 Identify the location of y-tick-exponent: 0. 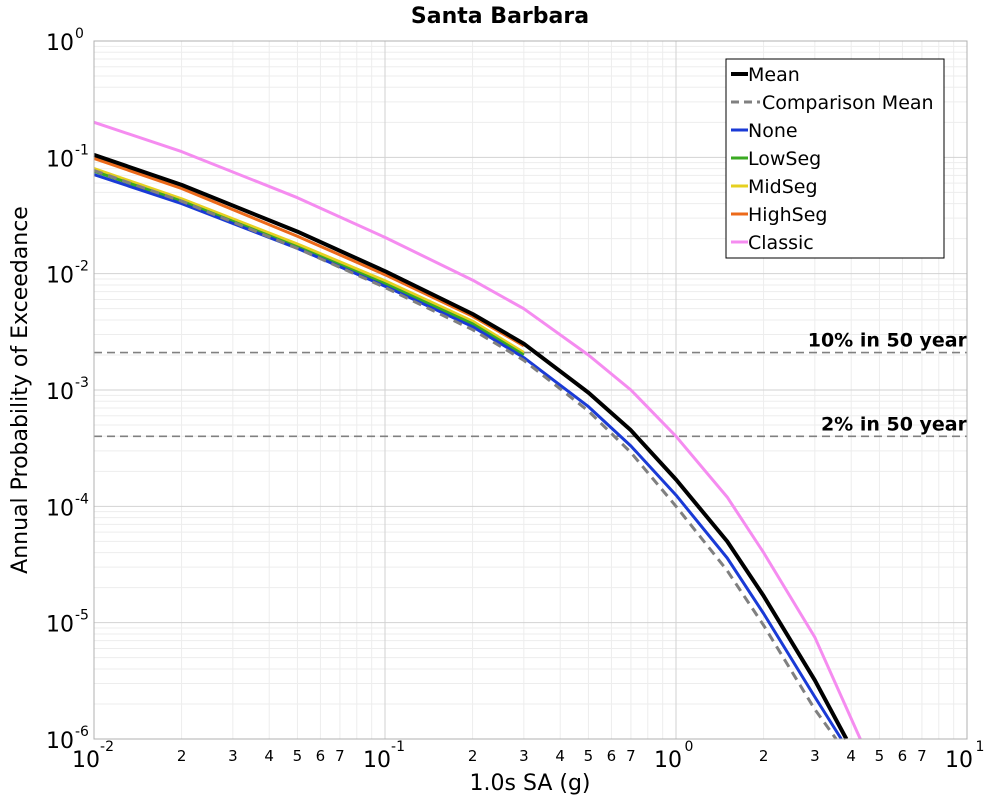
(79, 34).